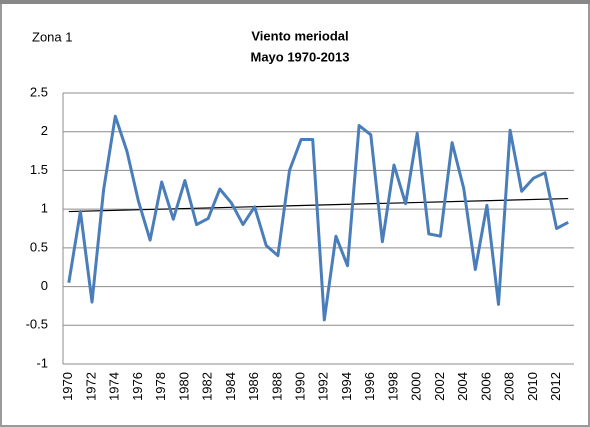  Describe the element at coordinates (299, 35) in the screenshot. I see `chart-title: Viento meriodal` at that location.